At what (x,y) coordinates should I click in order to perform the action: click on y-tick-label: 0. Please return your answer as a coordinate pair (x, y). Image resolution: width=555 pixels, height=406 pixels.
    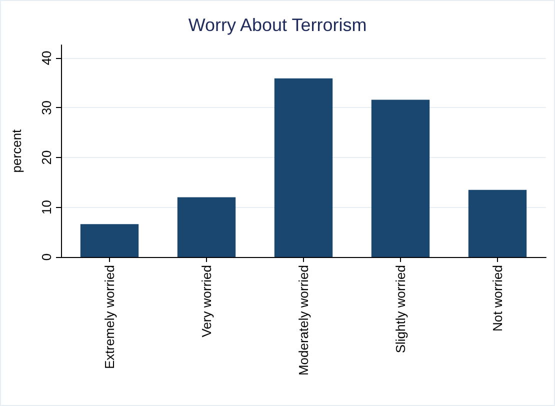
    Looking at the image, I should click on (46, 257).